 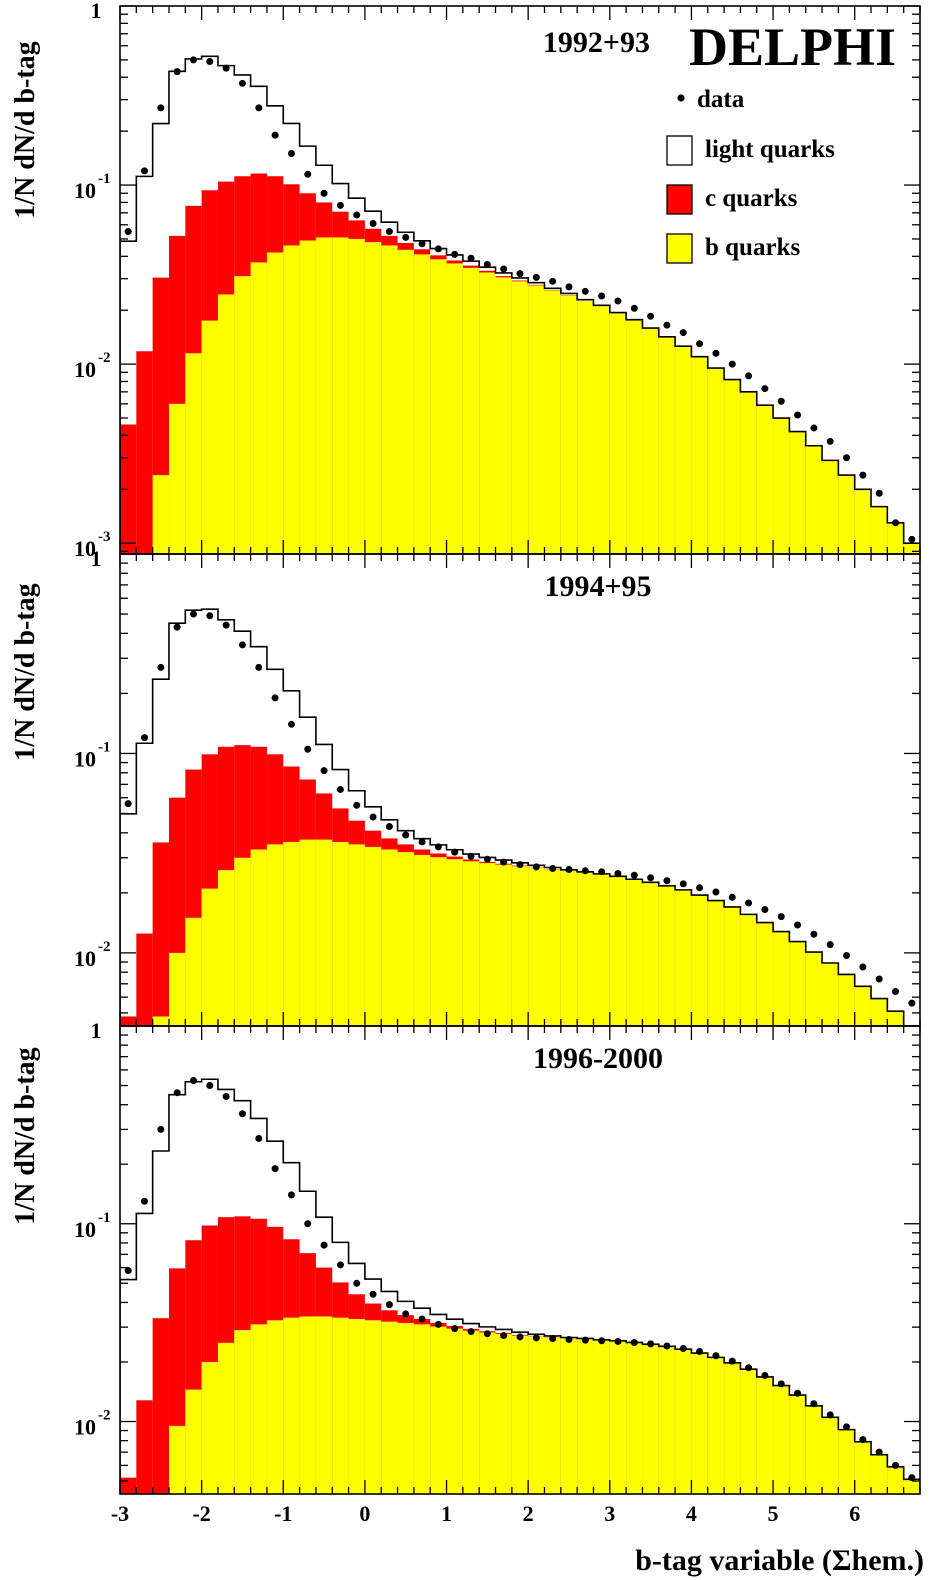 I want to click on c-bar, so click(x=128, y=1485).